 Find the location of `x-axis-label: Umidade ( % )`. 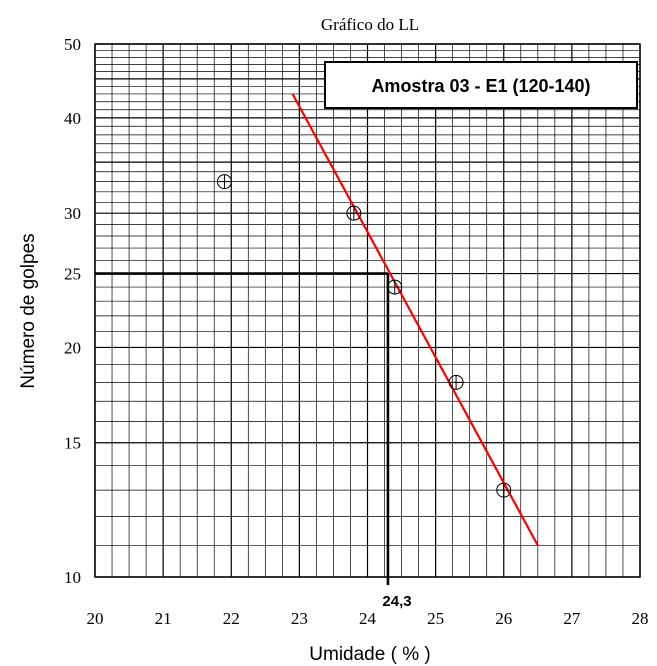

x-axis-label: Umidade ( % ) is located at coordinates (369, 654).